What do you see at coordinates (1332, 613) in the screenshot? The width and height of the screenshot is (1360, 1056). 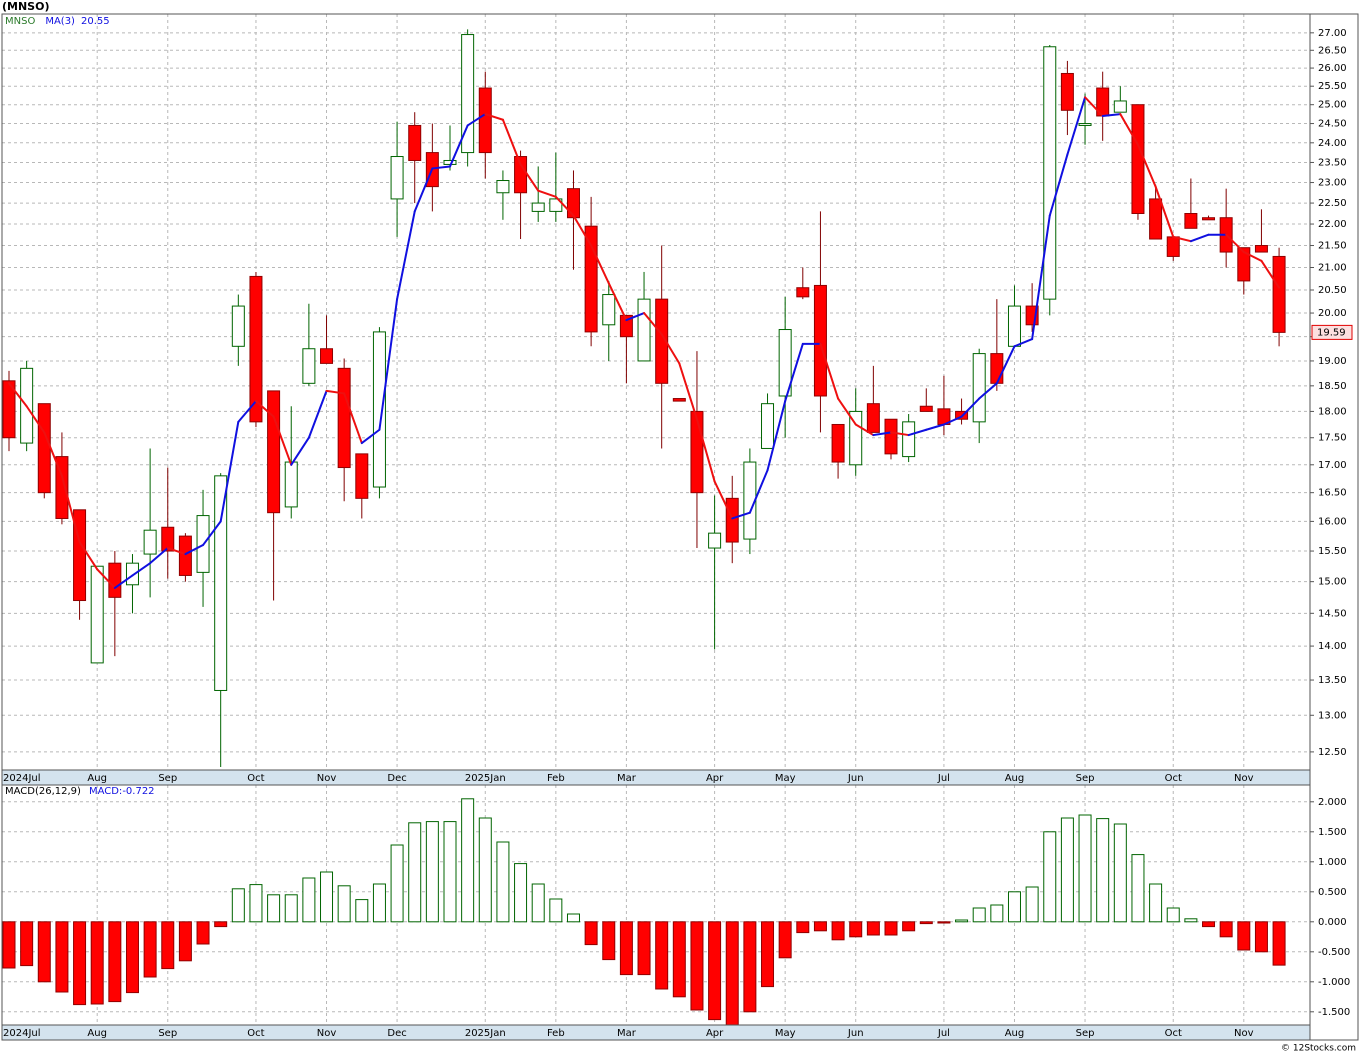 I see `y-tick-label: 14.50` at bounding box center [1332, 613].